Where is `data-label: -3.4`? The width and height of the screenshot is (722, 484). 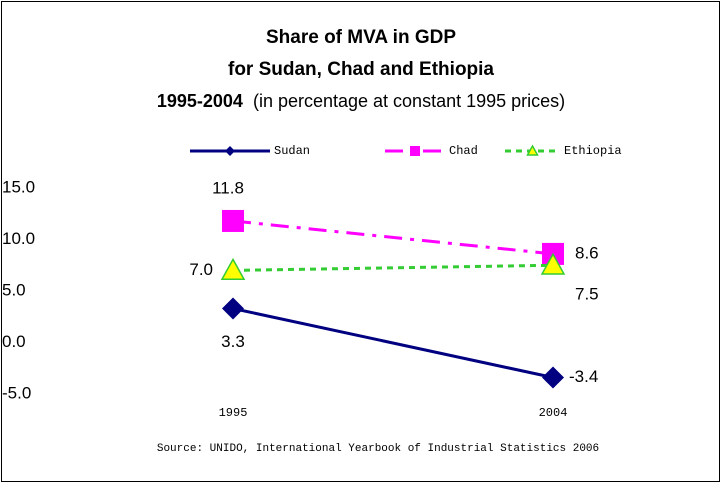
data-label: -3.4 is located at coordinates (583, 376).